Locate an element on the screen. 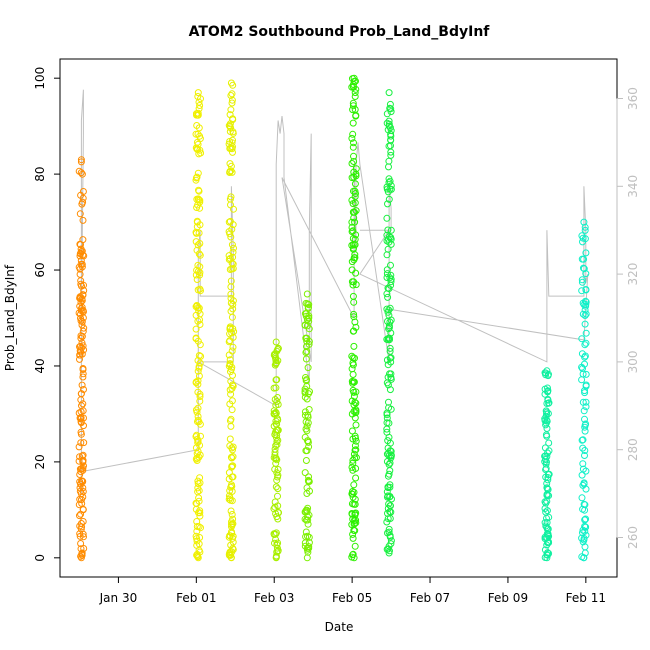 The height and width of the screenshot is (650, 650). x-tick-label: Jan 30 is located at coordinates (118, 598).